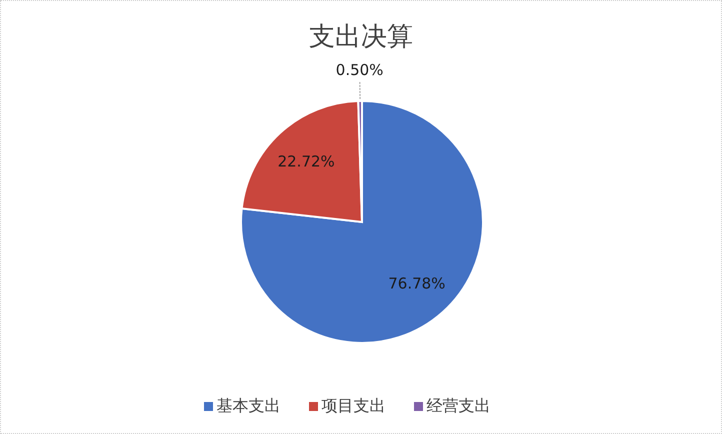 This screenshot has width=722, height=434. I want to click on chart-title: 支出决算, so click(361, 37).